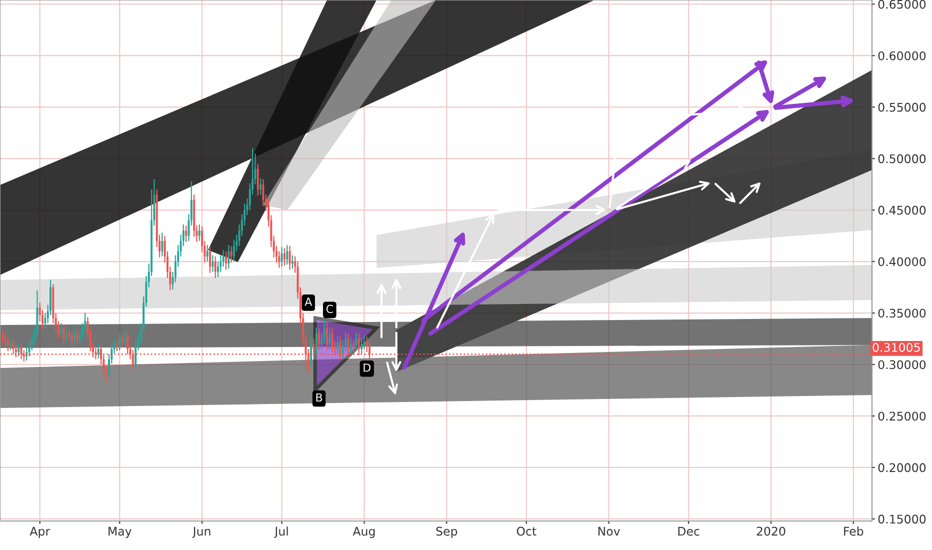  I want to click on x-tick-label: Dec, so click(689, 531).